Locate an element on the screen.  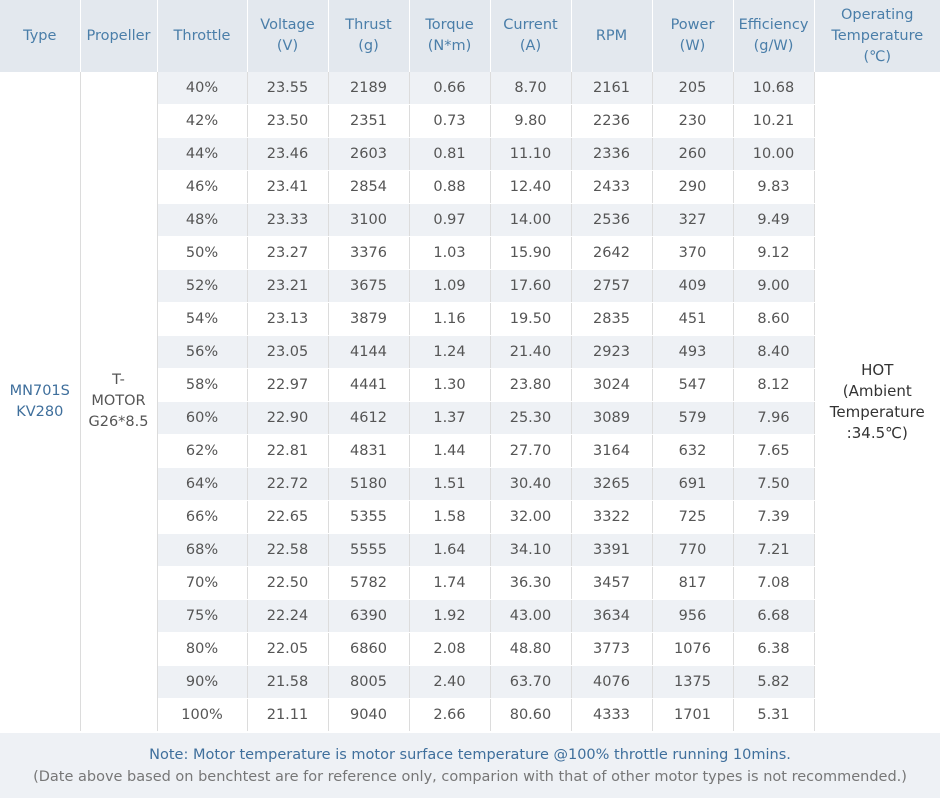
efficiency-cell: 7.08 is located at coordinates (774, 583).